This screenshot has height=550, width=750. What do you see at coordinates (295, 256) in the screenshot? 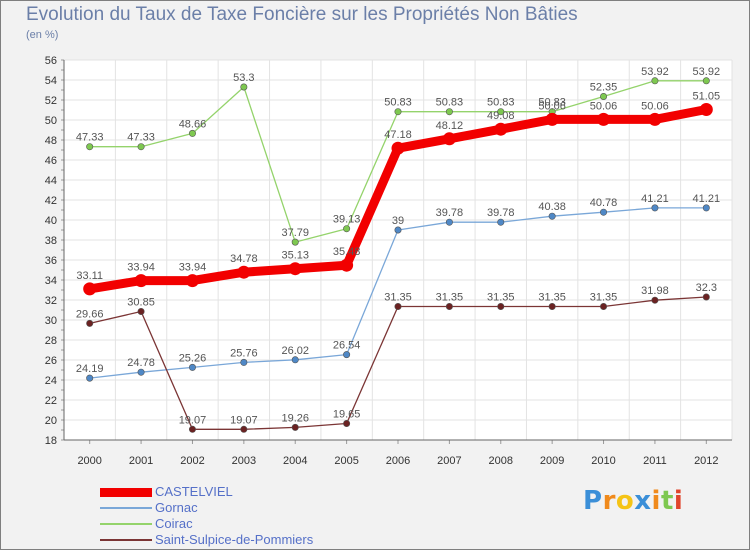
I see `data-label-castelviel: 35.13` at bounding box center [295, 256].